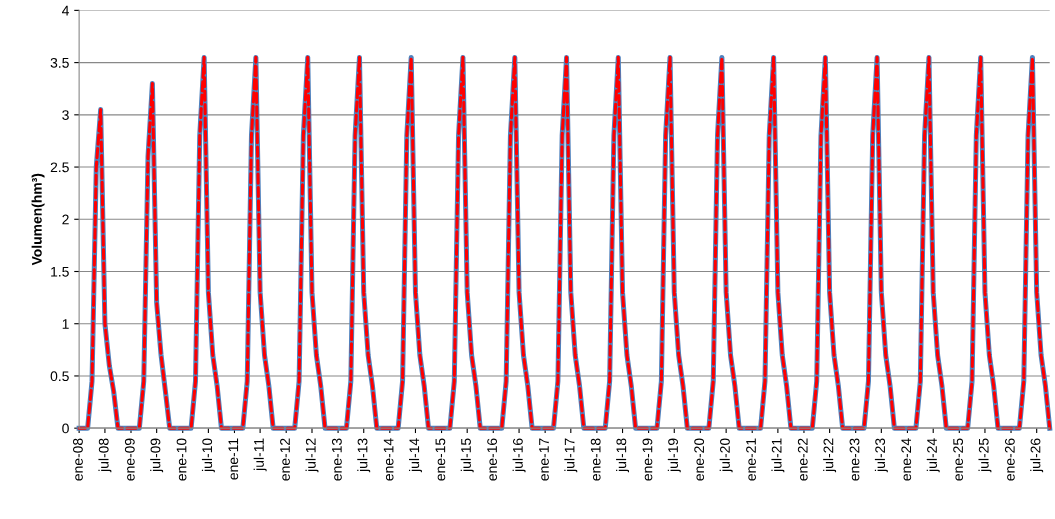 The width and height of the screenshot is (1055, 519). I want to click on x-tick-label: ene-17, so click(544, 459).